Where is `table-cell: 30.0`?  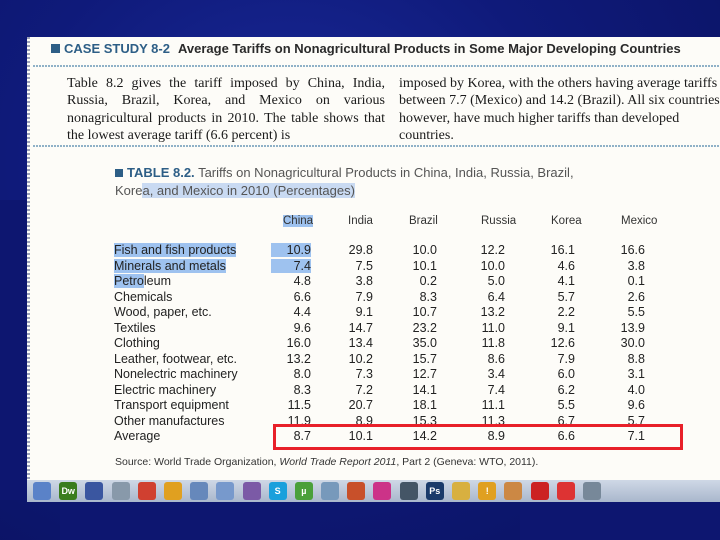
table-cell: 30.0 is located at coordinates (632, 343).